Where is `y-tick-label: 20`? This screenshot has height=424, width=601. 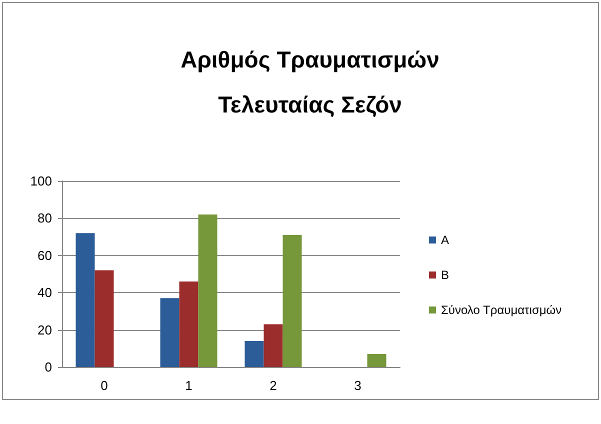 y-tick-label: 20 is located at coordinates (45, 330).